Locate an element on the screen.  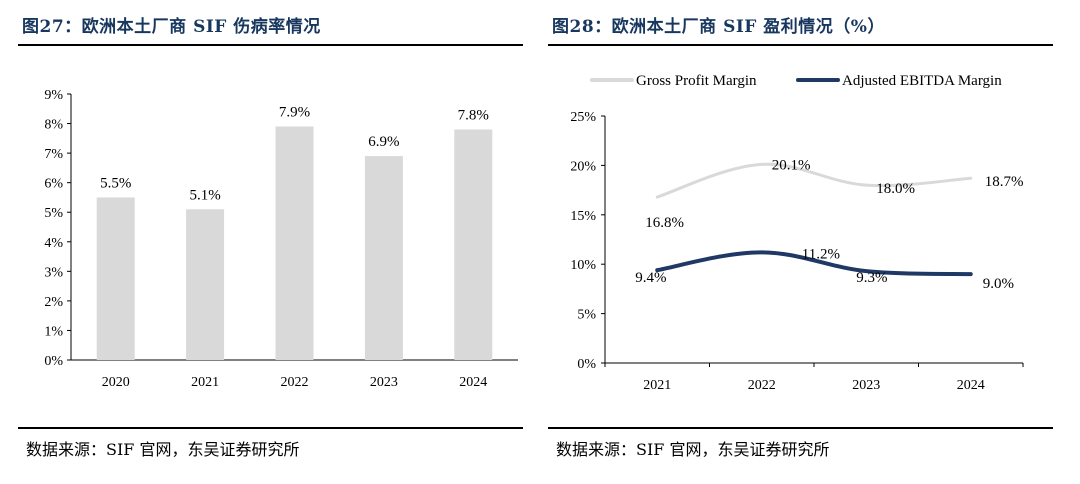
y-tick-label: 15% is located at coordinates (583, 216).